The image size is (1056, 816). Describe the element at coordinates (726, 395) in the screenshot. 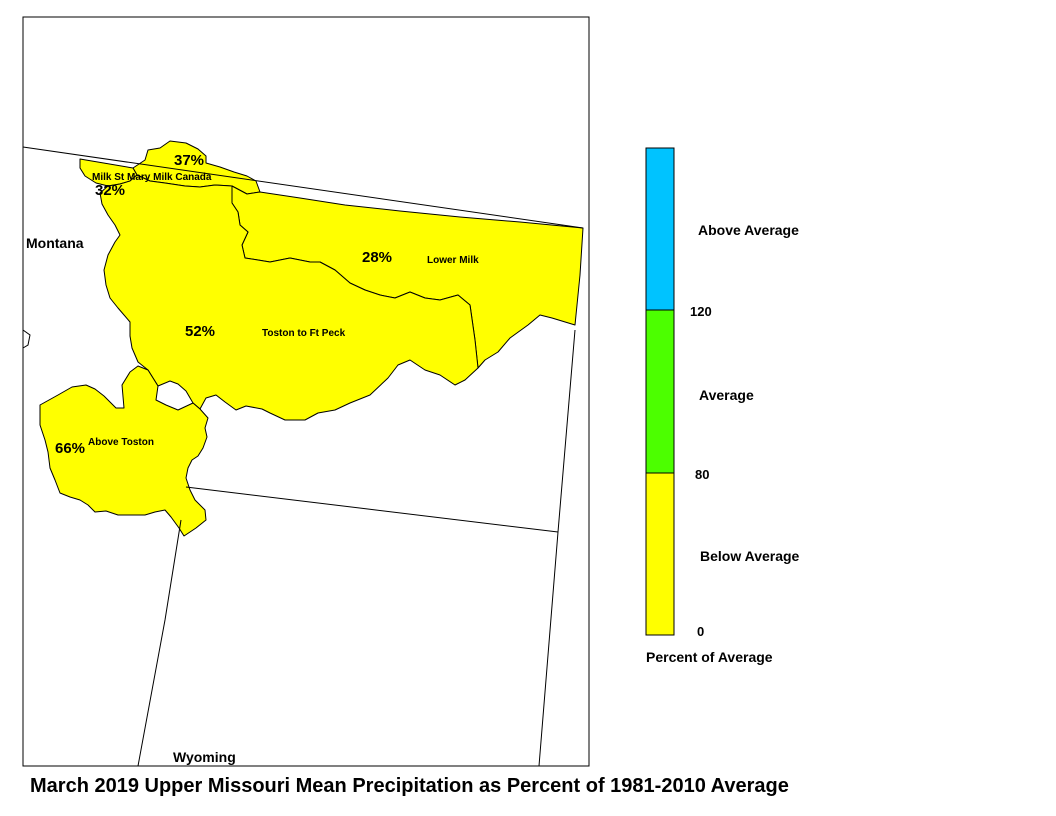

I see `legend-label-average: Average` at that location.